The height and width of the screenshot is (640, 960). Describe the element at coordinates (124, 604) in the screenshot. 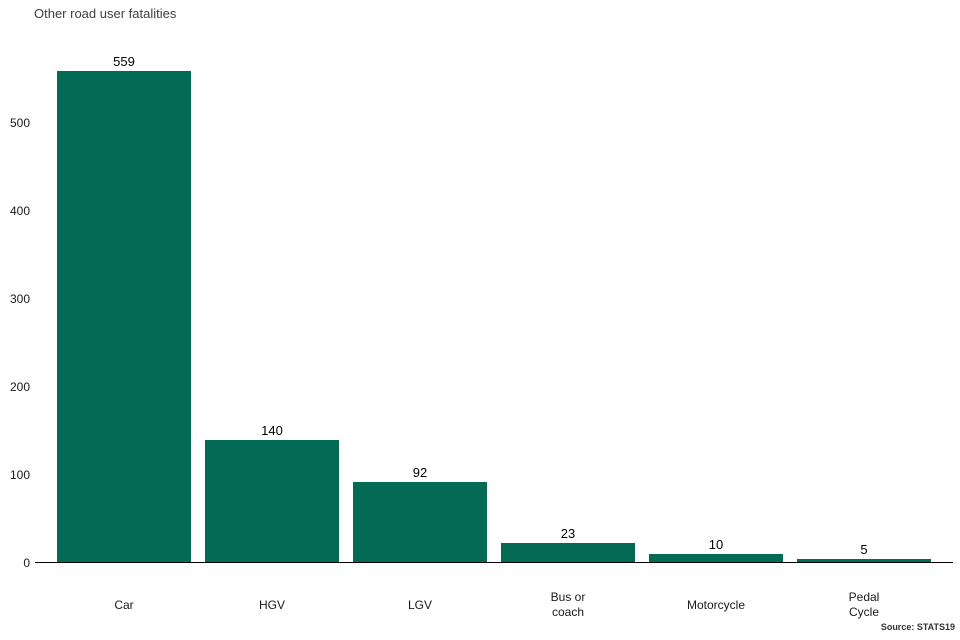

I see `x-category-label-car: Car` at that location.